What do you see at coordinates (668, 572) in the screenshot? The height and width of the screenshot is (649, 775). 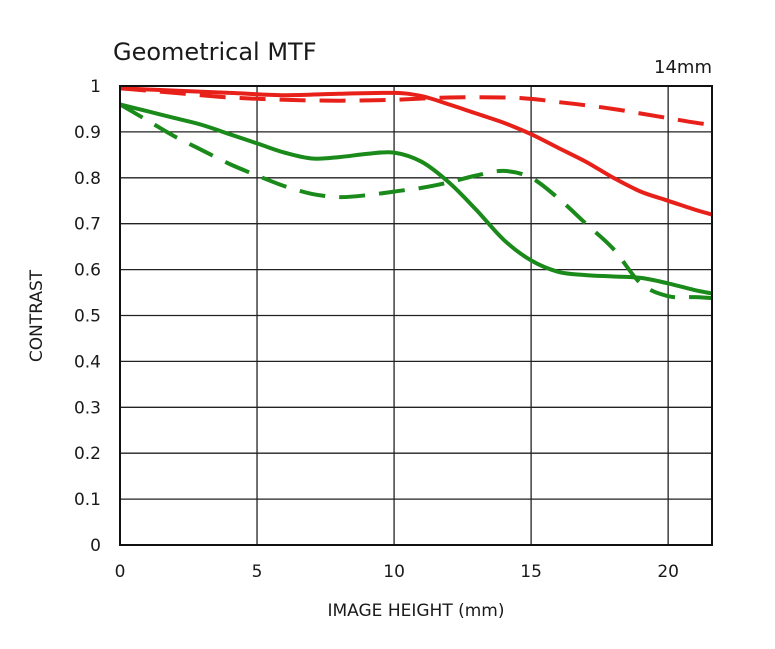 I see `x-tick-label: 20` at bounding box center [668, 572].